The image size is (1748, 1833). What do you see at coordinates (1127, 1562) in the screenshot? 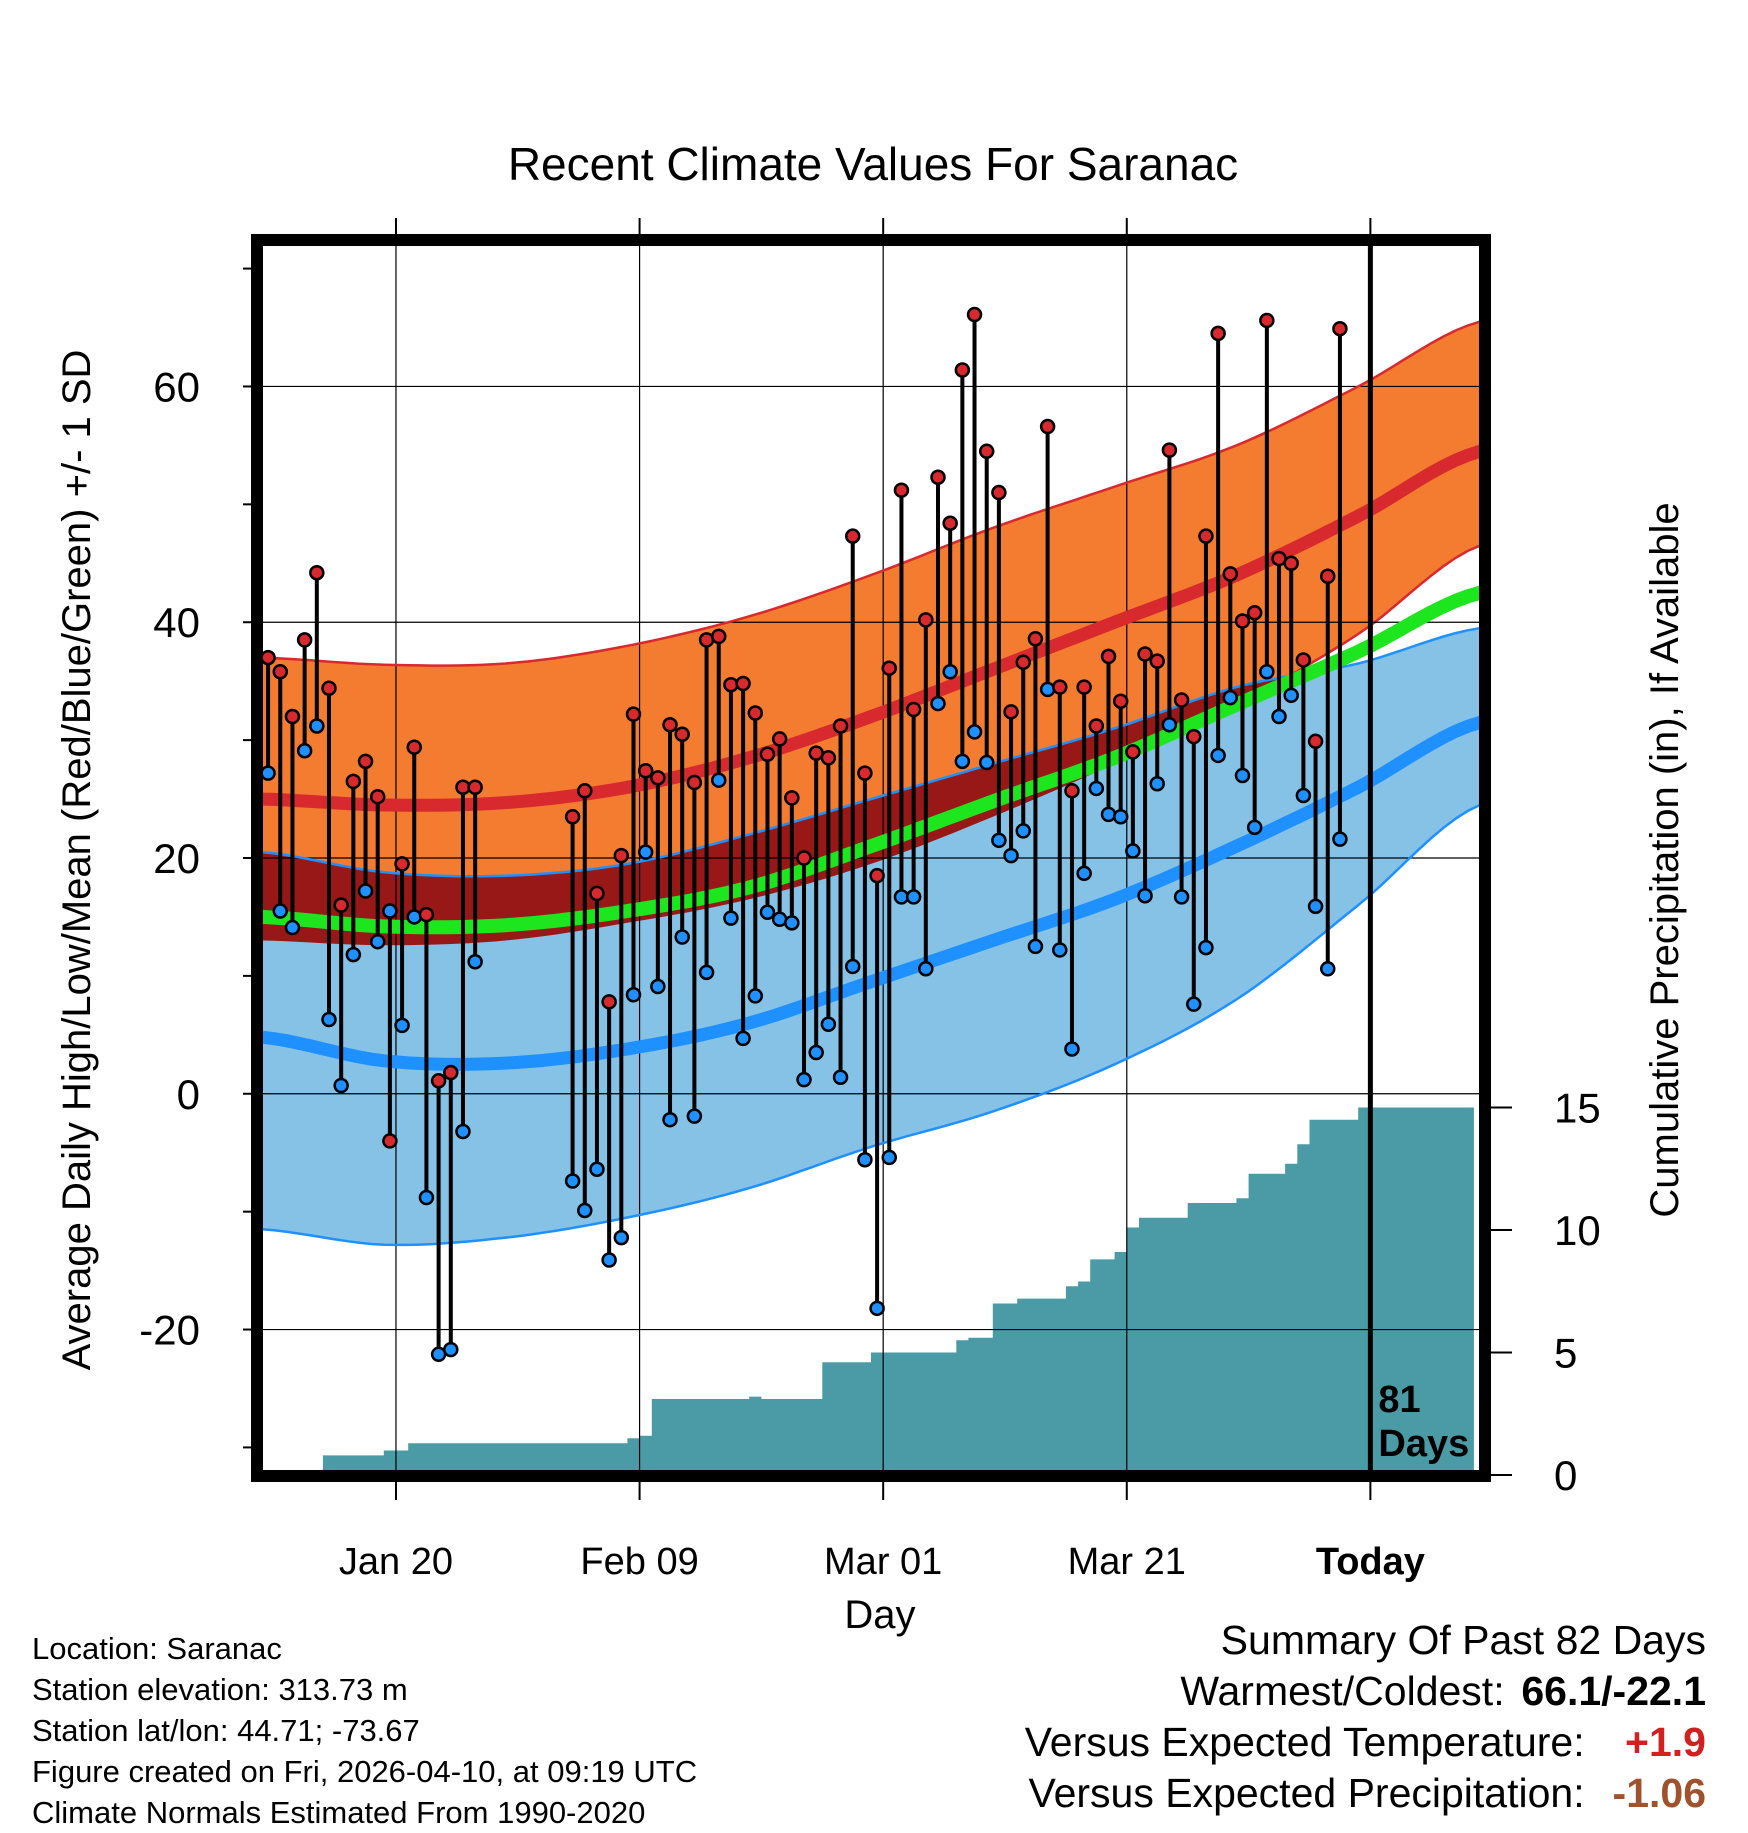
I see `x-tick-label: Mar 21` at bounding box center [1127, 1562].